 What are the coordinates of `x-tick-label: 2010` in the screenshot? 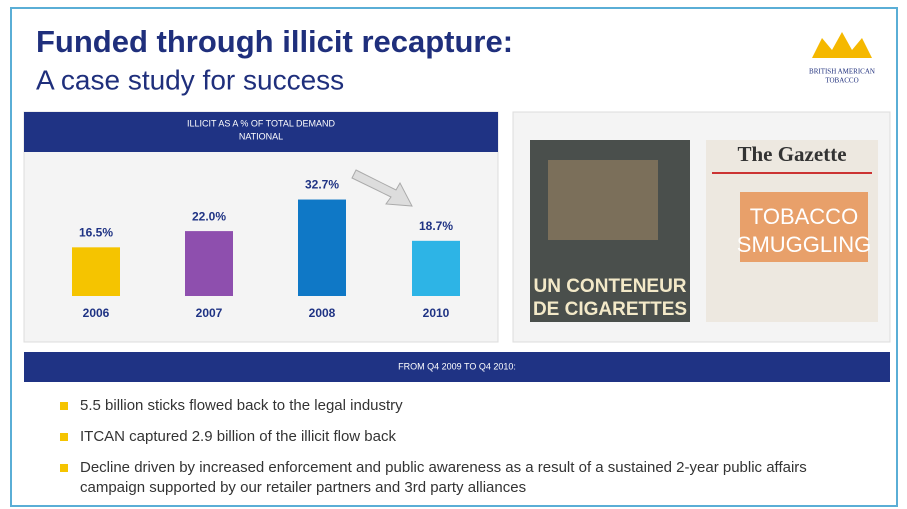 It's located at (436, 313).